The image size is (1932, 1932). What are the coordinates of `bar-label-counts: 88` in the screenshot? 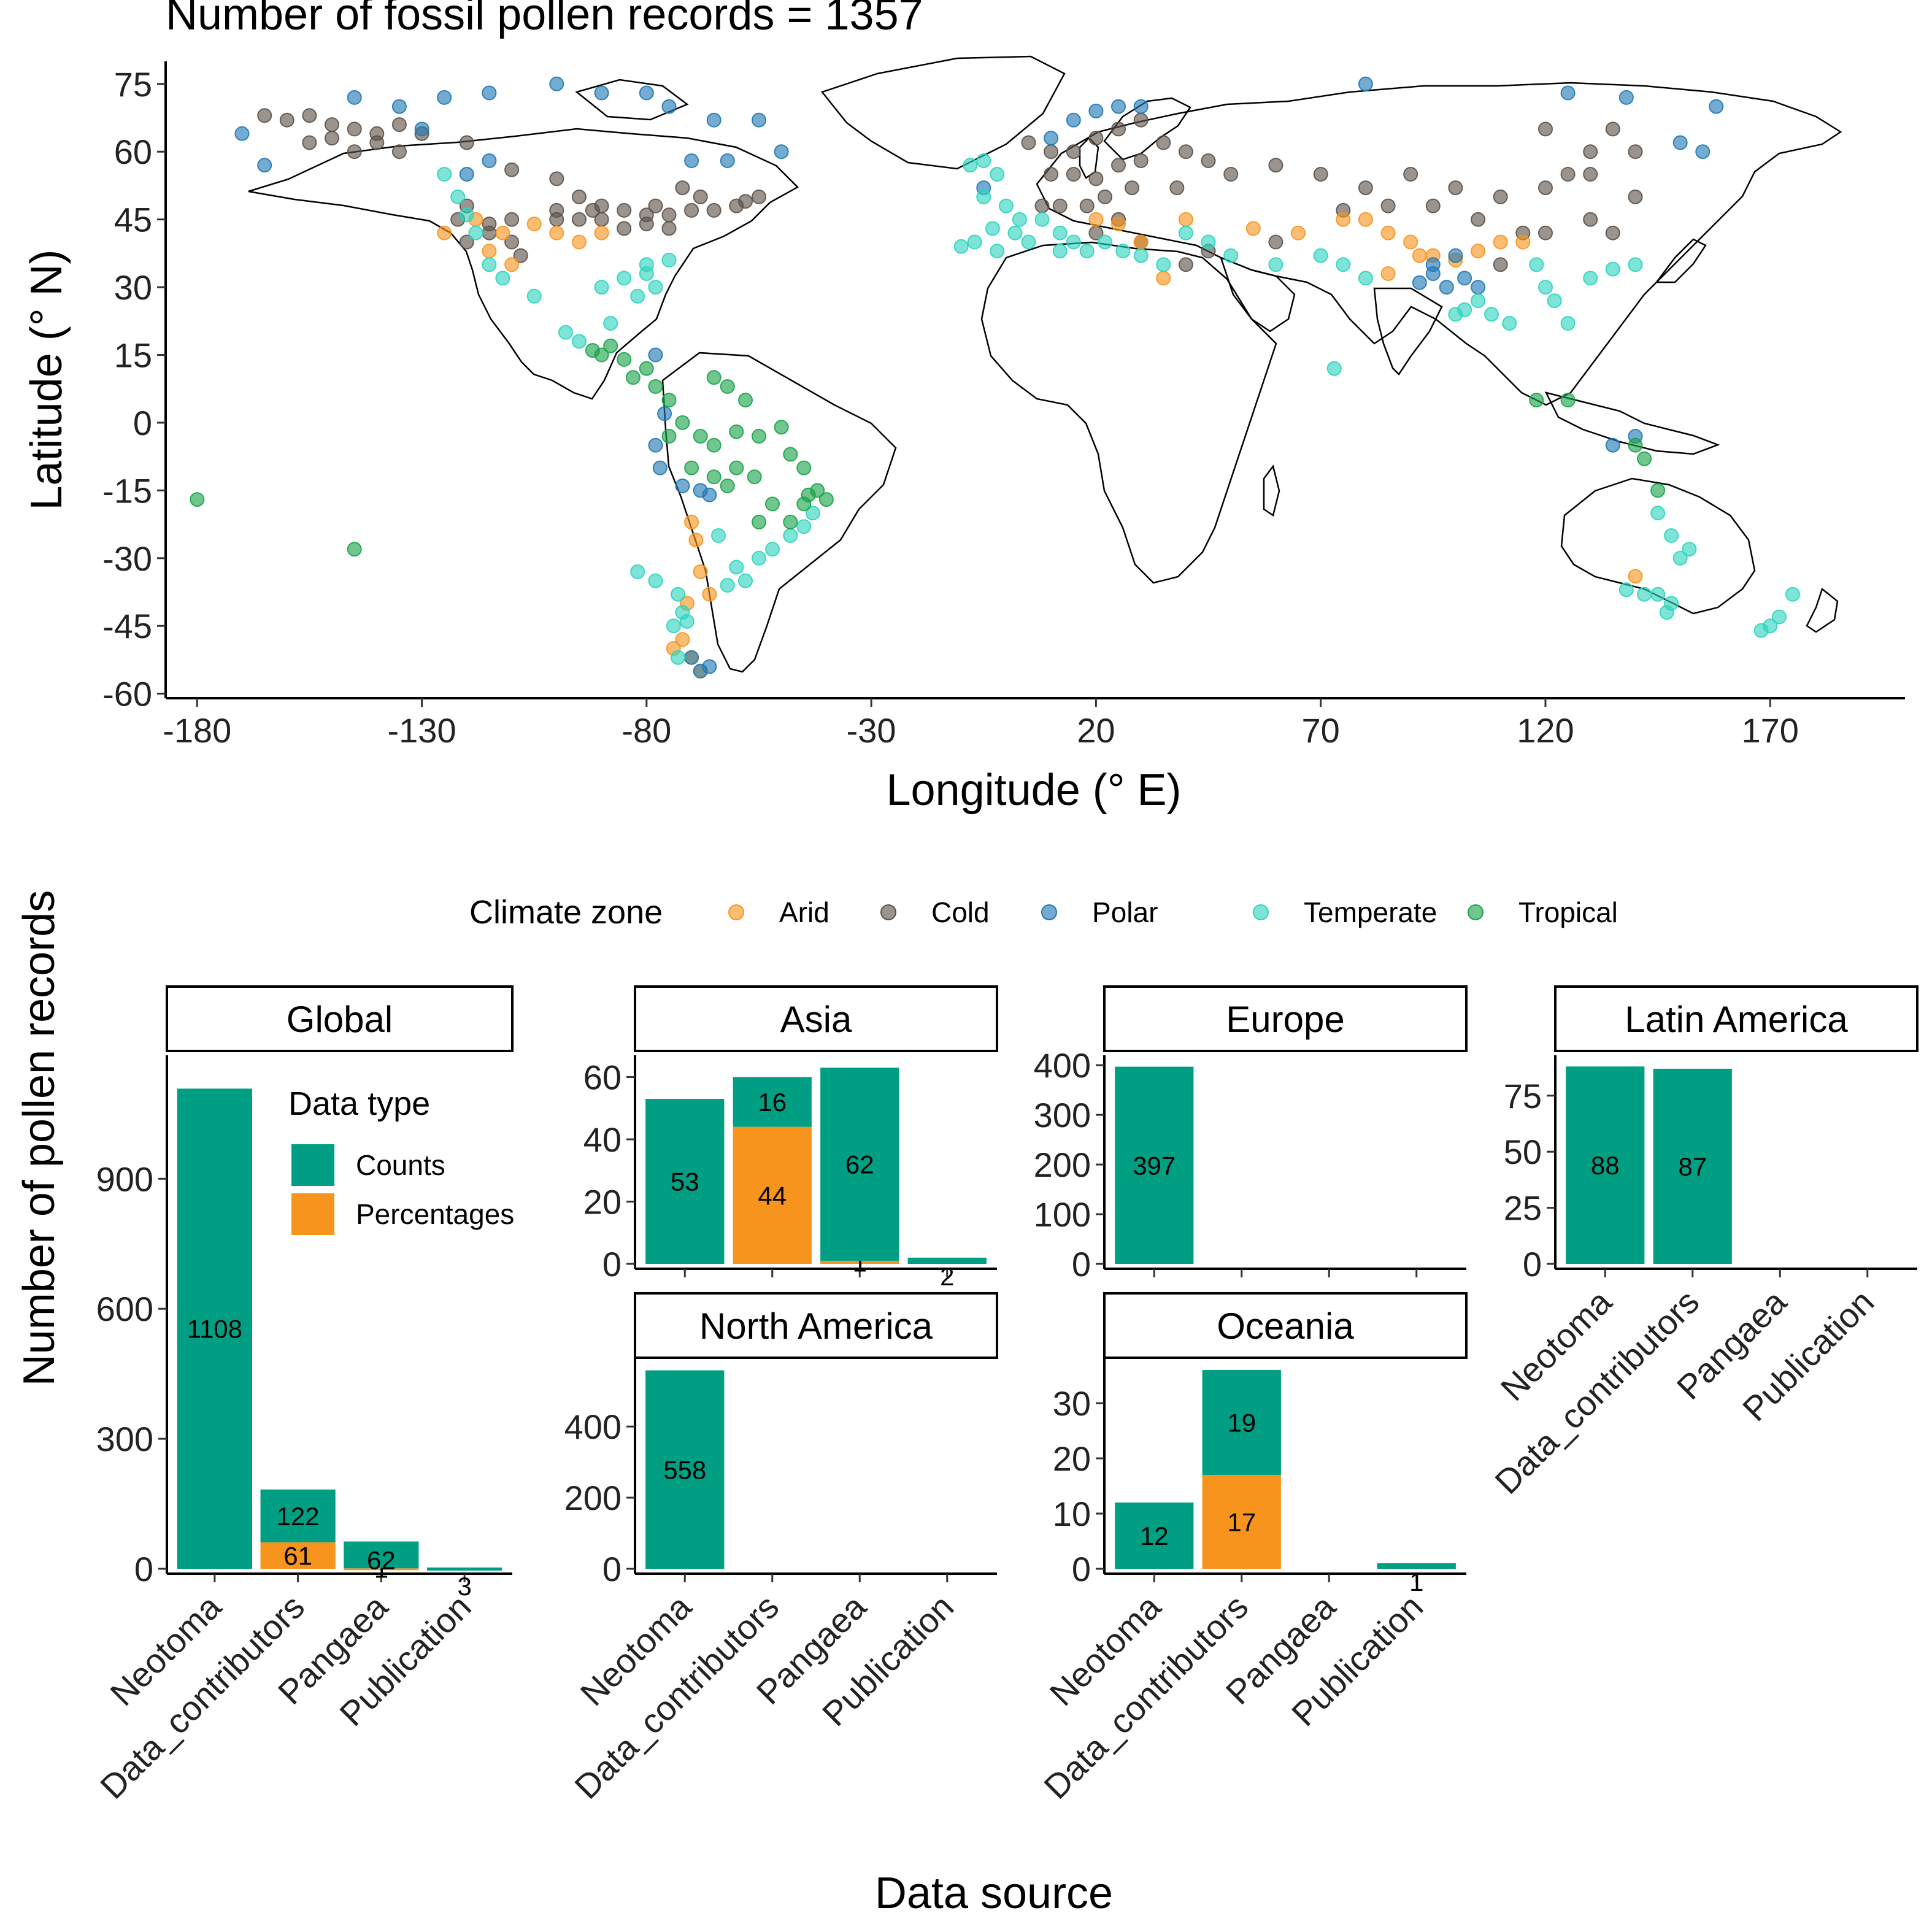 It's located at (1605, 1165).